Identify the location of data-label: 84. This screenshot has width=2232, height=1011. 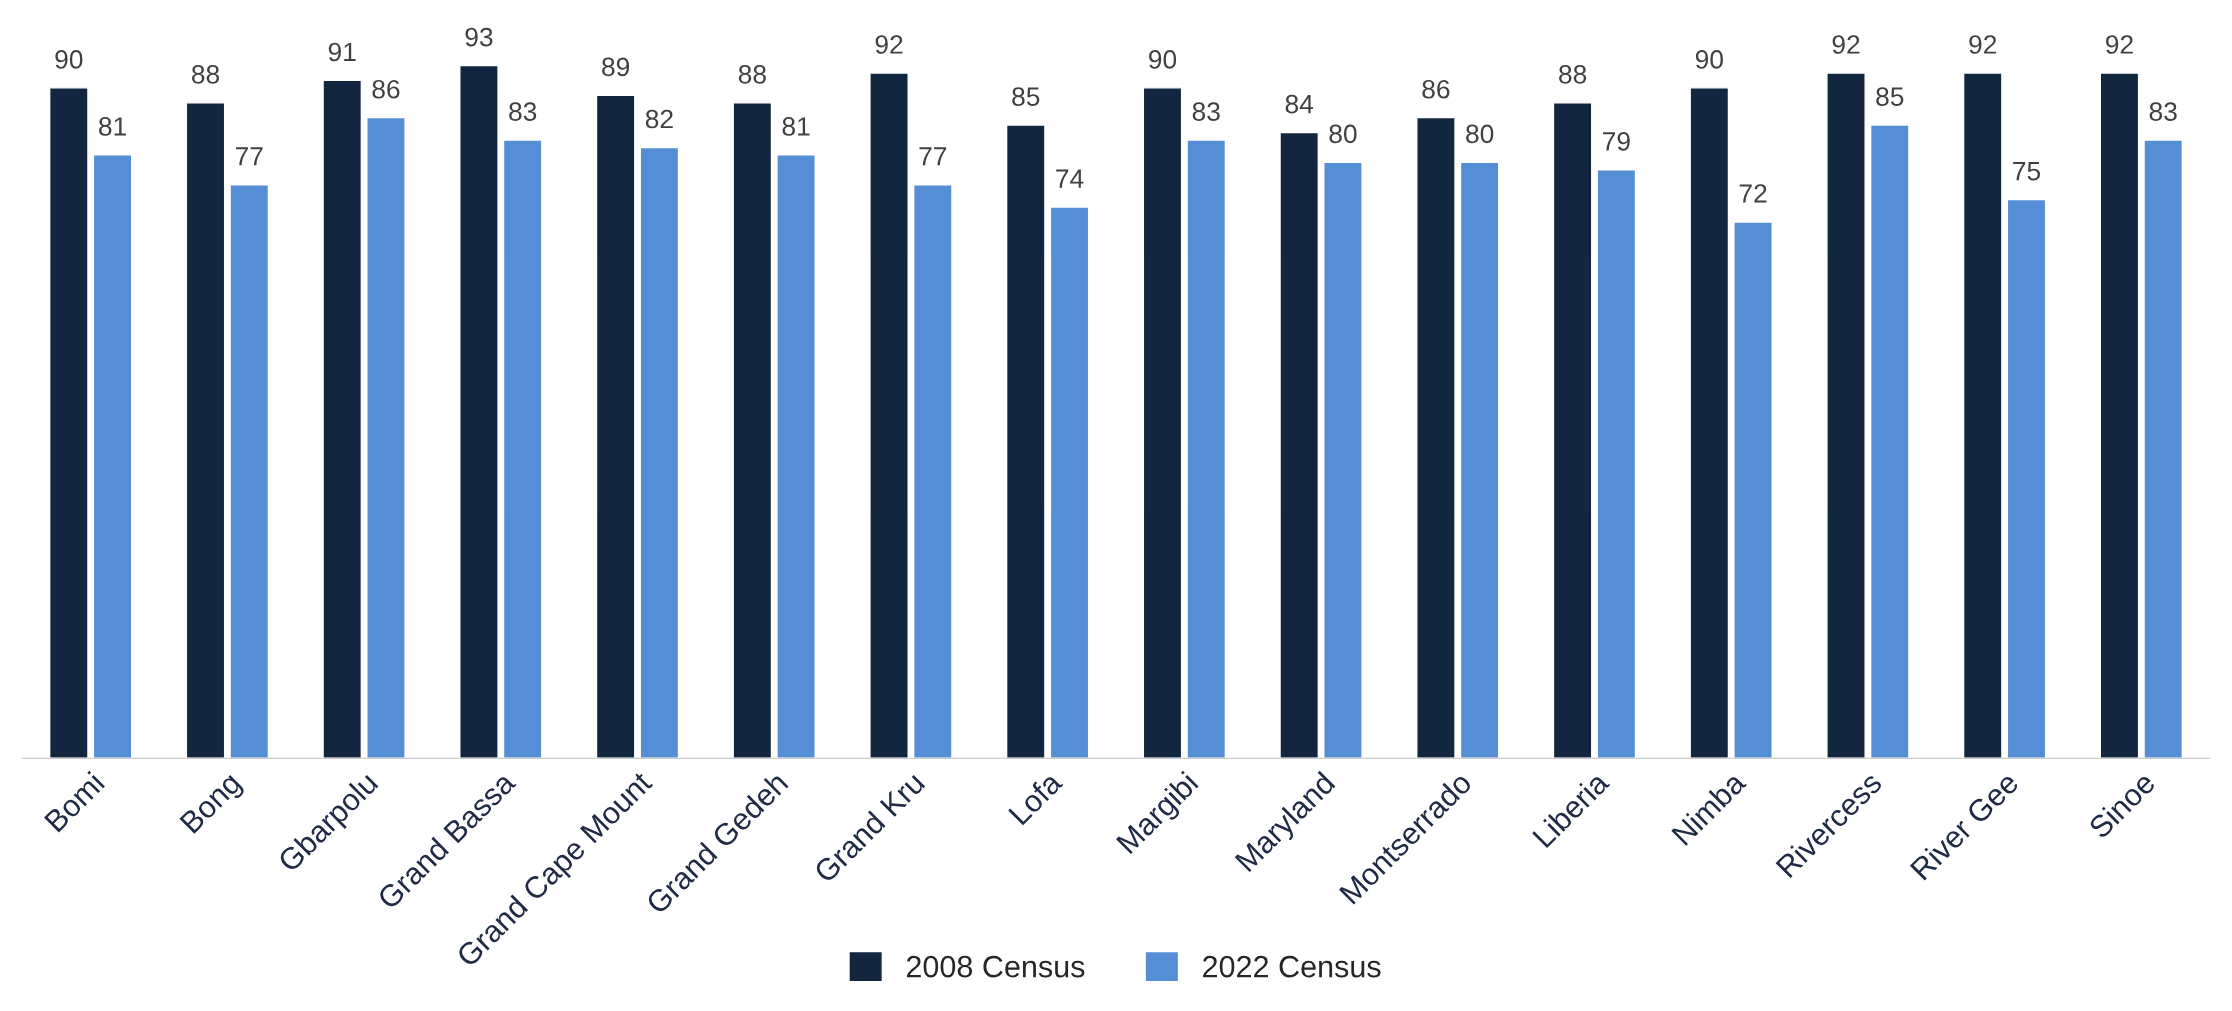
(1299, 104).